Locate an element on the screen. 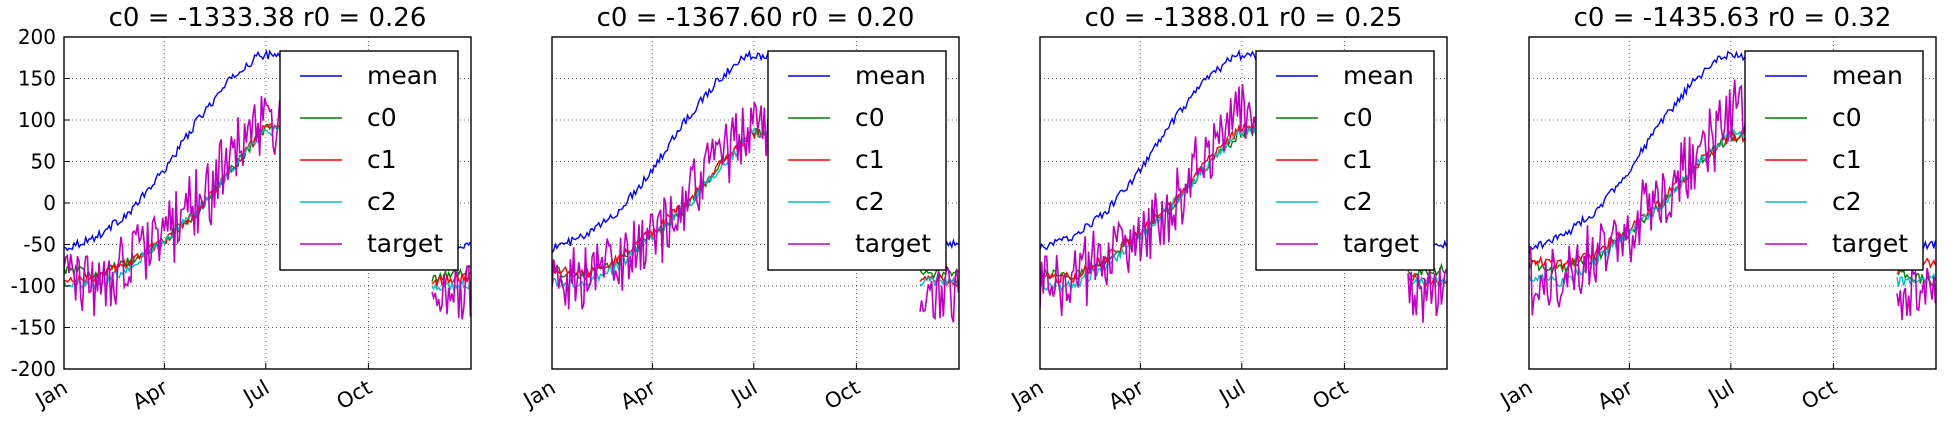  y-tick-label: 150 is located at coordinates (37, 79).